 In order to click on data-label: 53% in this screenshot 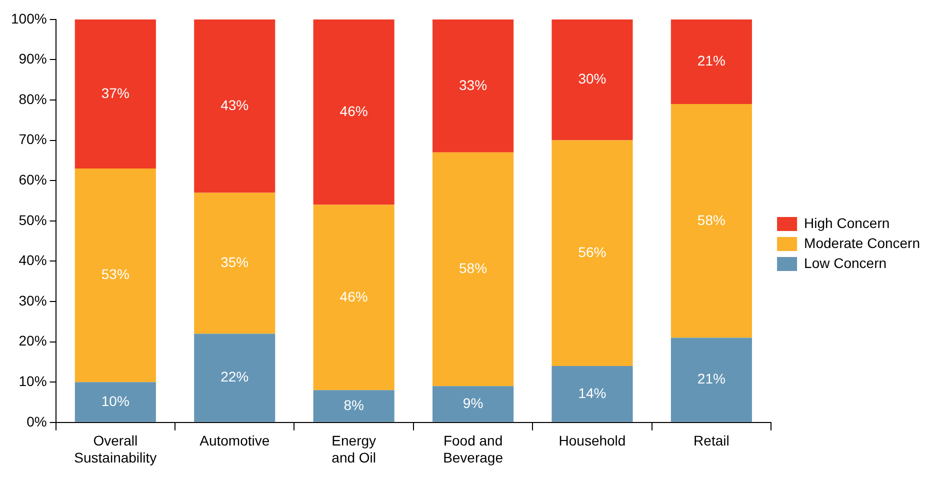, I will do `click(115, 274)`.